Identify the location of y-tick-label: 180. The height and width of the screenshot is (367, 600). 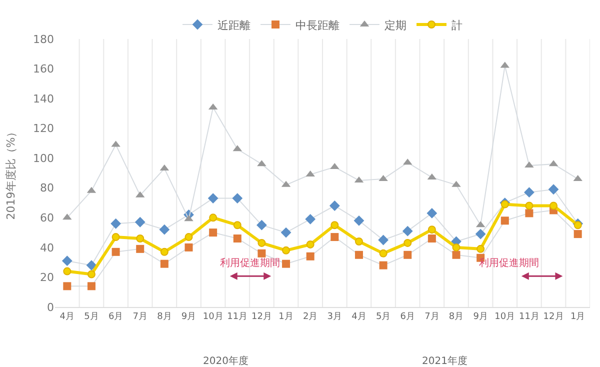
(43, 39).